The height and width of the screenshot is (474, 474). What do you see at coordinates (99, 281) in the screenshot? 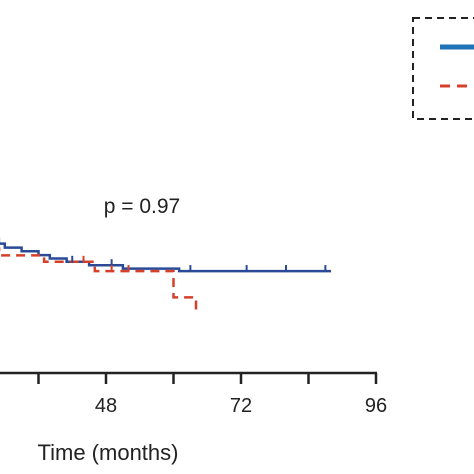
I see `series-1-curve` at bounding box center [99, 281].